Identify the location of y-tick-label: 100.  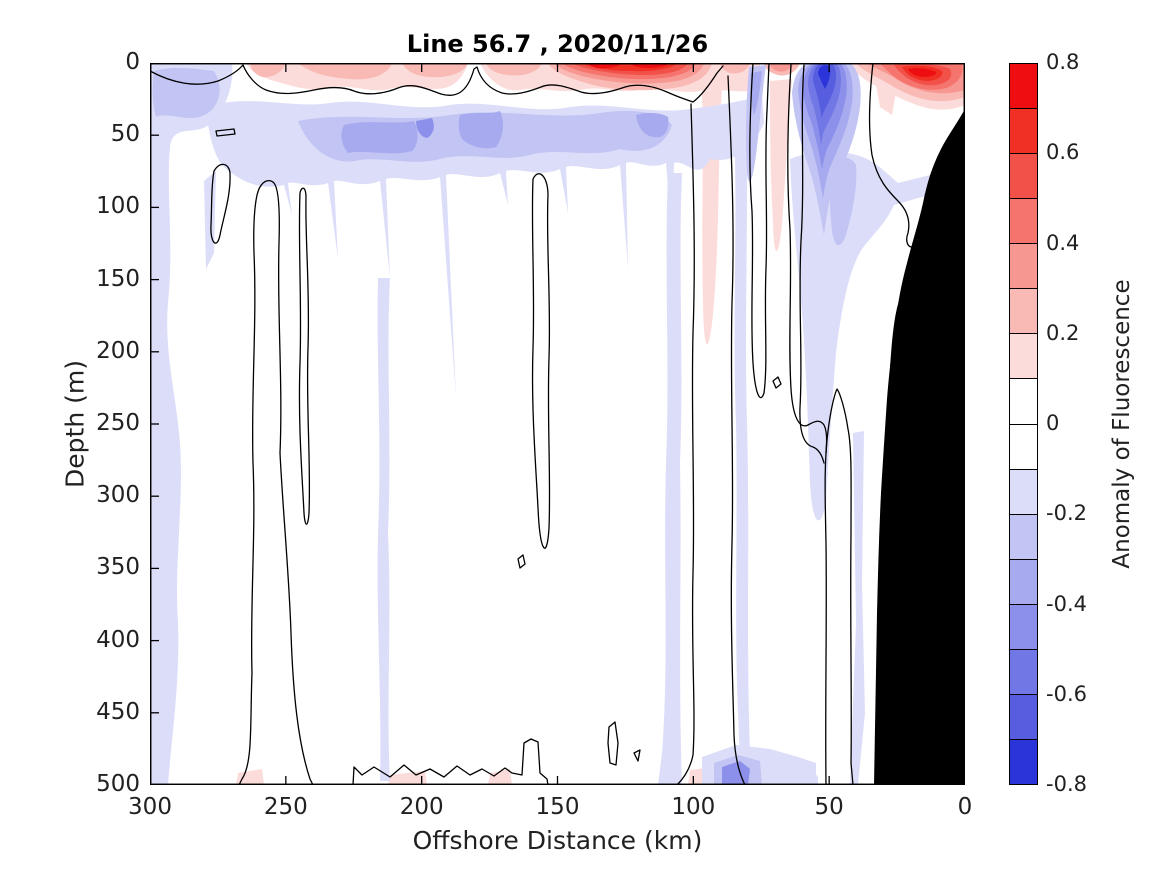
(118, 206).